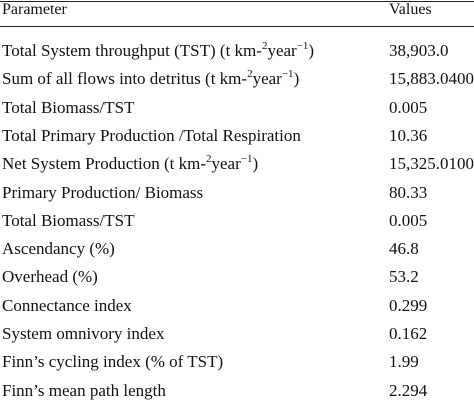 The image size is (474, 401). I want to click on header-cell: Values, so click(410, 9).